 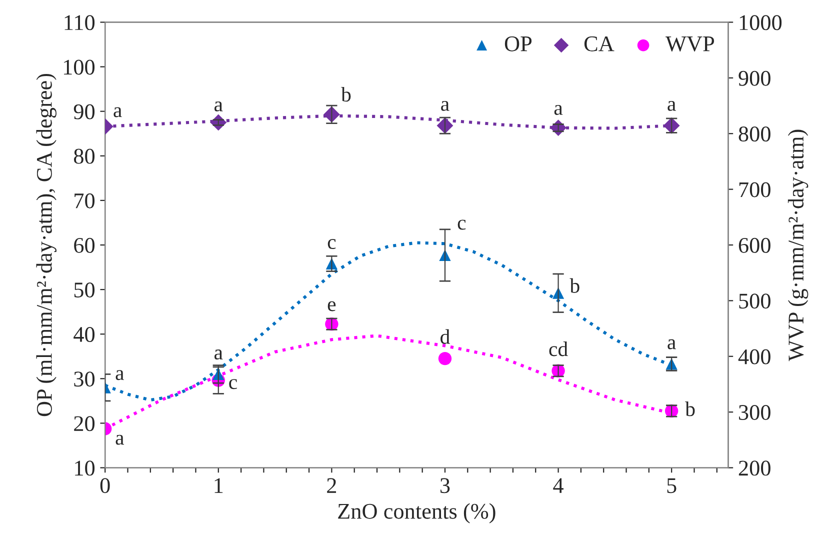 I want to click on y2-tick-label: 1000, so click(x=761, y=22).